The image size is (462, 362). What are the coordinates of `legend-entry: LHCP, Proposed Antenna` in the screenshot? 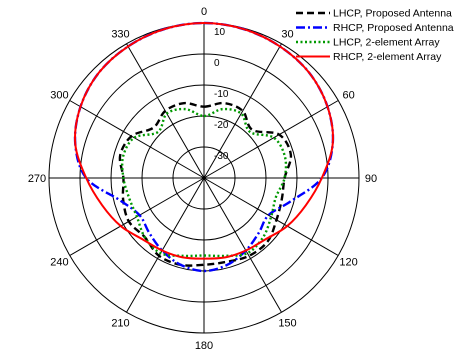 It's located at (392, 14).